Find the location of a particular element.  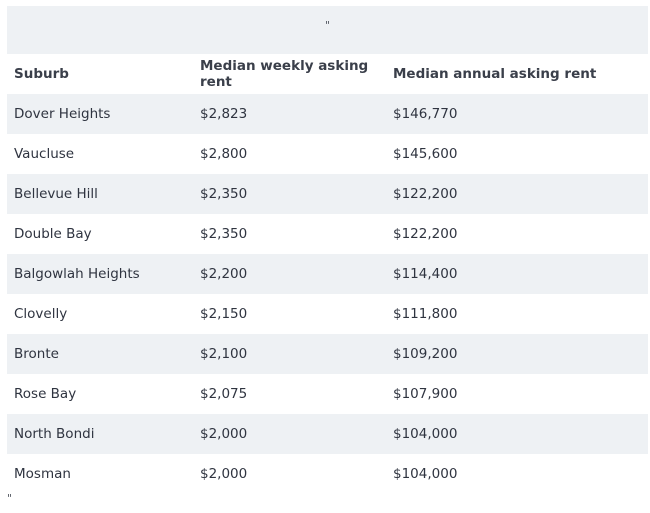

cell-weekly-rent: $2,075 is located at coordinates (224, 394).